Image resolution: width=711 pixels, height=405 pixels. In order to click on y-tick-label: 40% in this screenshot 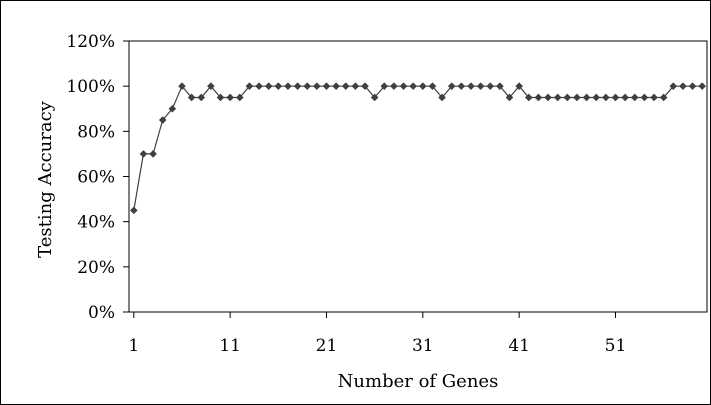, I will do `click(96, 223)`.